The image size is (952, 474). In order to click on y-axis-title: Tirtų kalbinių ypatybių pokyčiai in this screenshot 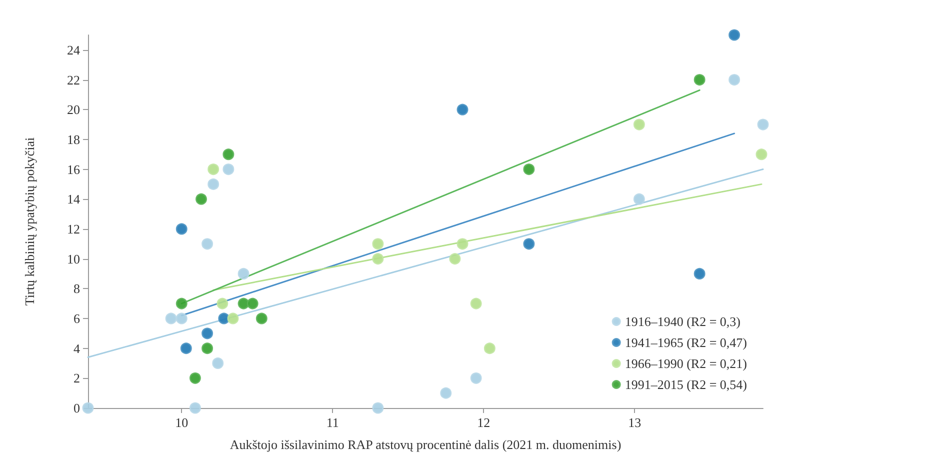, I will do `click(29, 221)`.